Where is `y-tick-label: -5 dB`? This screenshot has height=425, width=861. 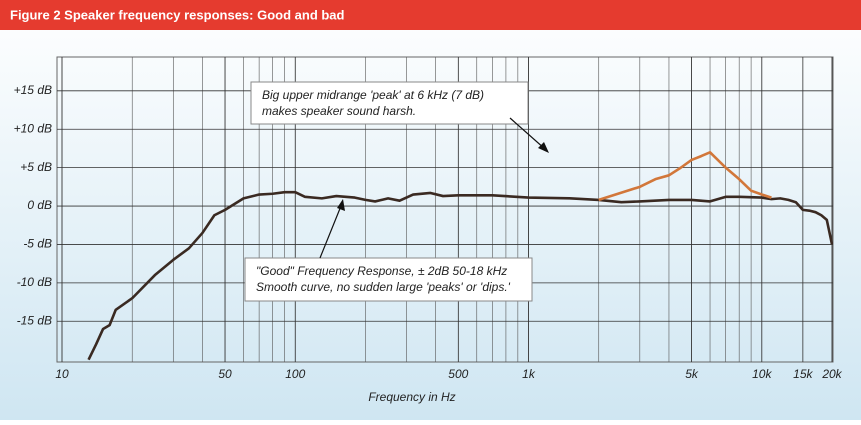 y-tick-label: -5 dB is located at coordinates (37, 244).